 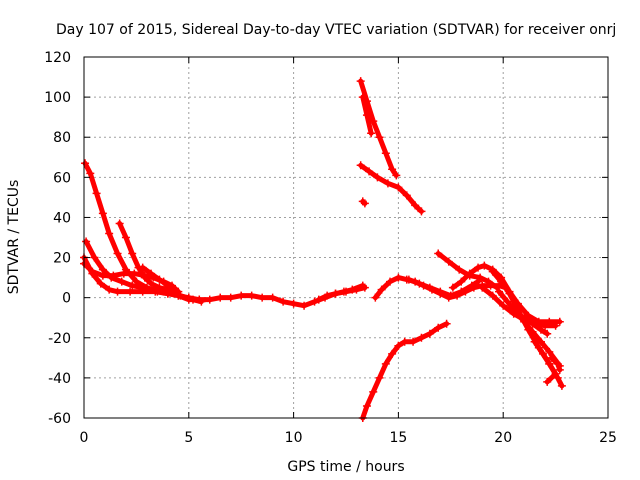 What do you see at coordinates (57, 58) in the screenshot?
I see `y-tick-label: 120` at bounding box center [57, 58].